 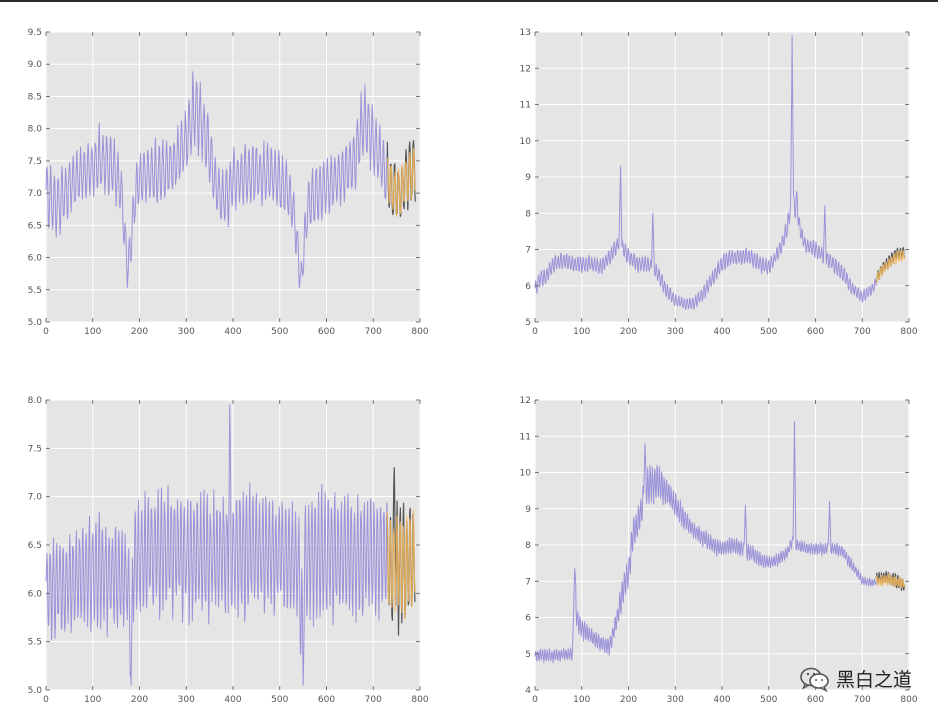 What do you see at coordinates (814, 679) in the screenshot?
I see `wechat-icon` at bounding box center [814, 679].